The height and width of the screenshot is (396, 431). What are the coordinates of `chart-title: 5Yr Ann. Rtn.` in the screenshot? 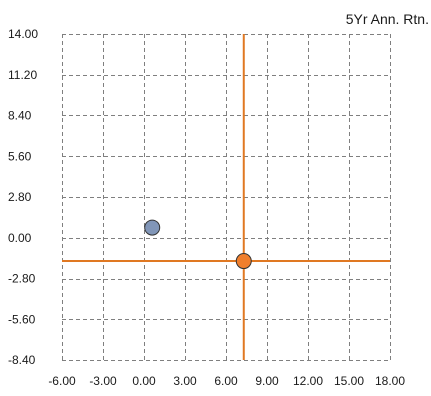 It's located at (387, 19).